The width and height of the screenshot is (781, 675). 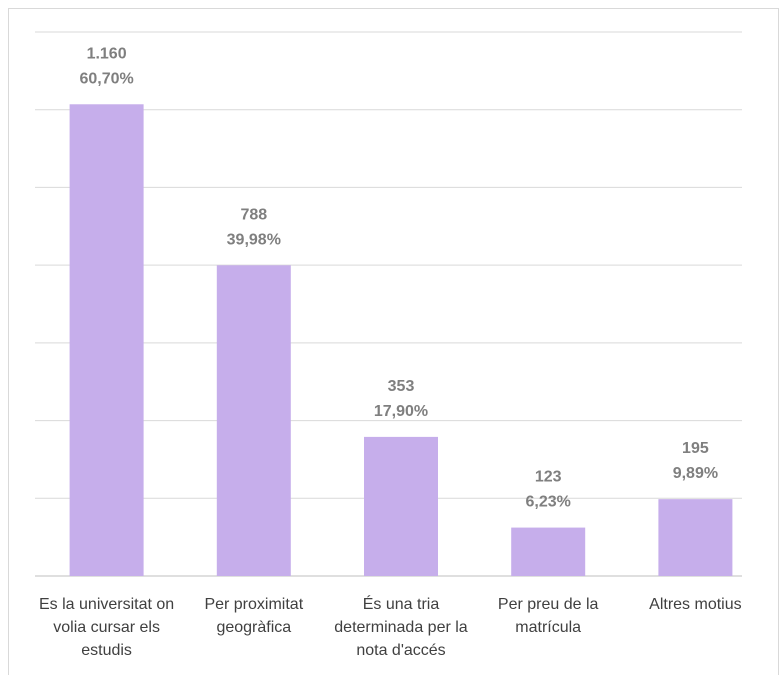 I want to click on value-label: 39,98%, so click(x=254, y=239).